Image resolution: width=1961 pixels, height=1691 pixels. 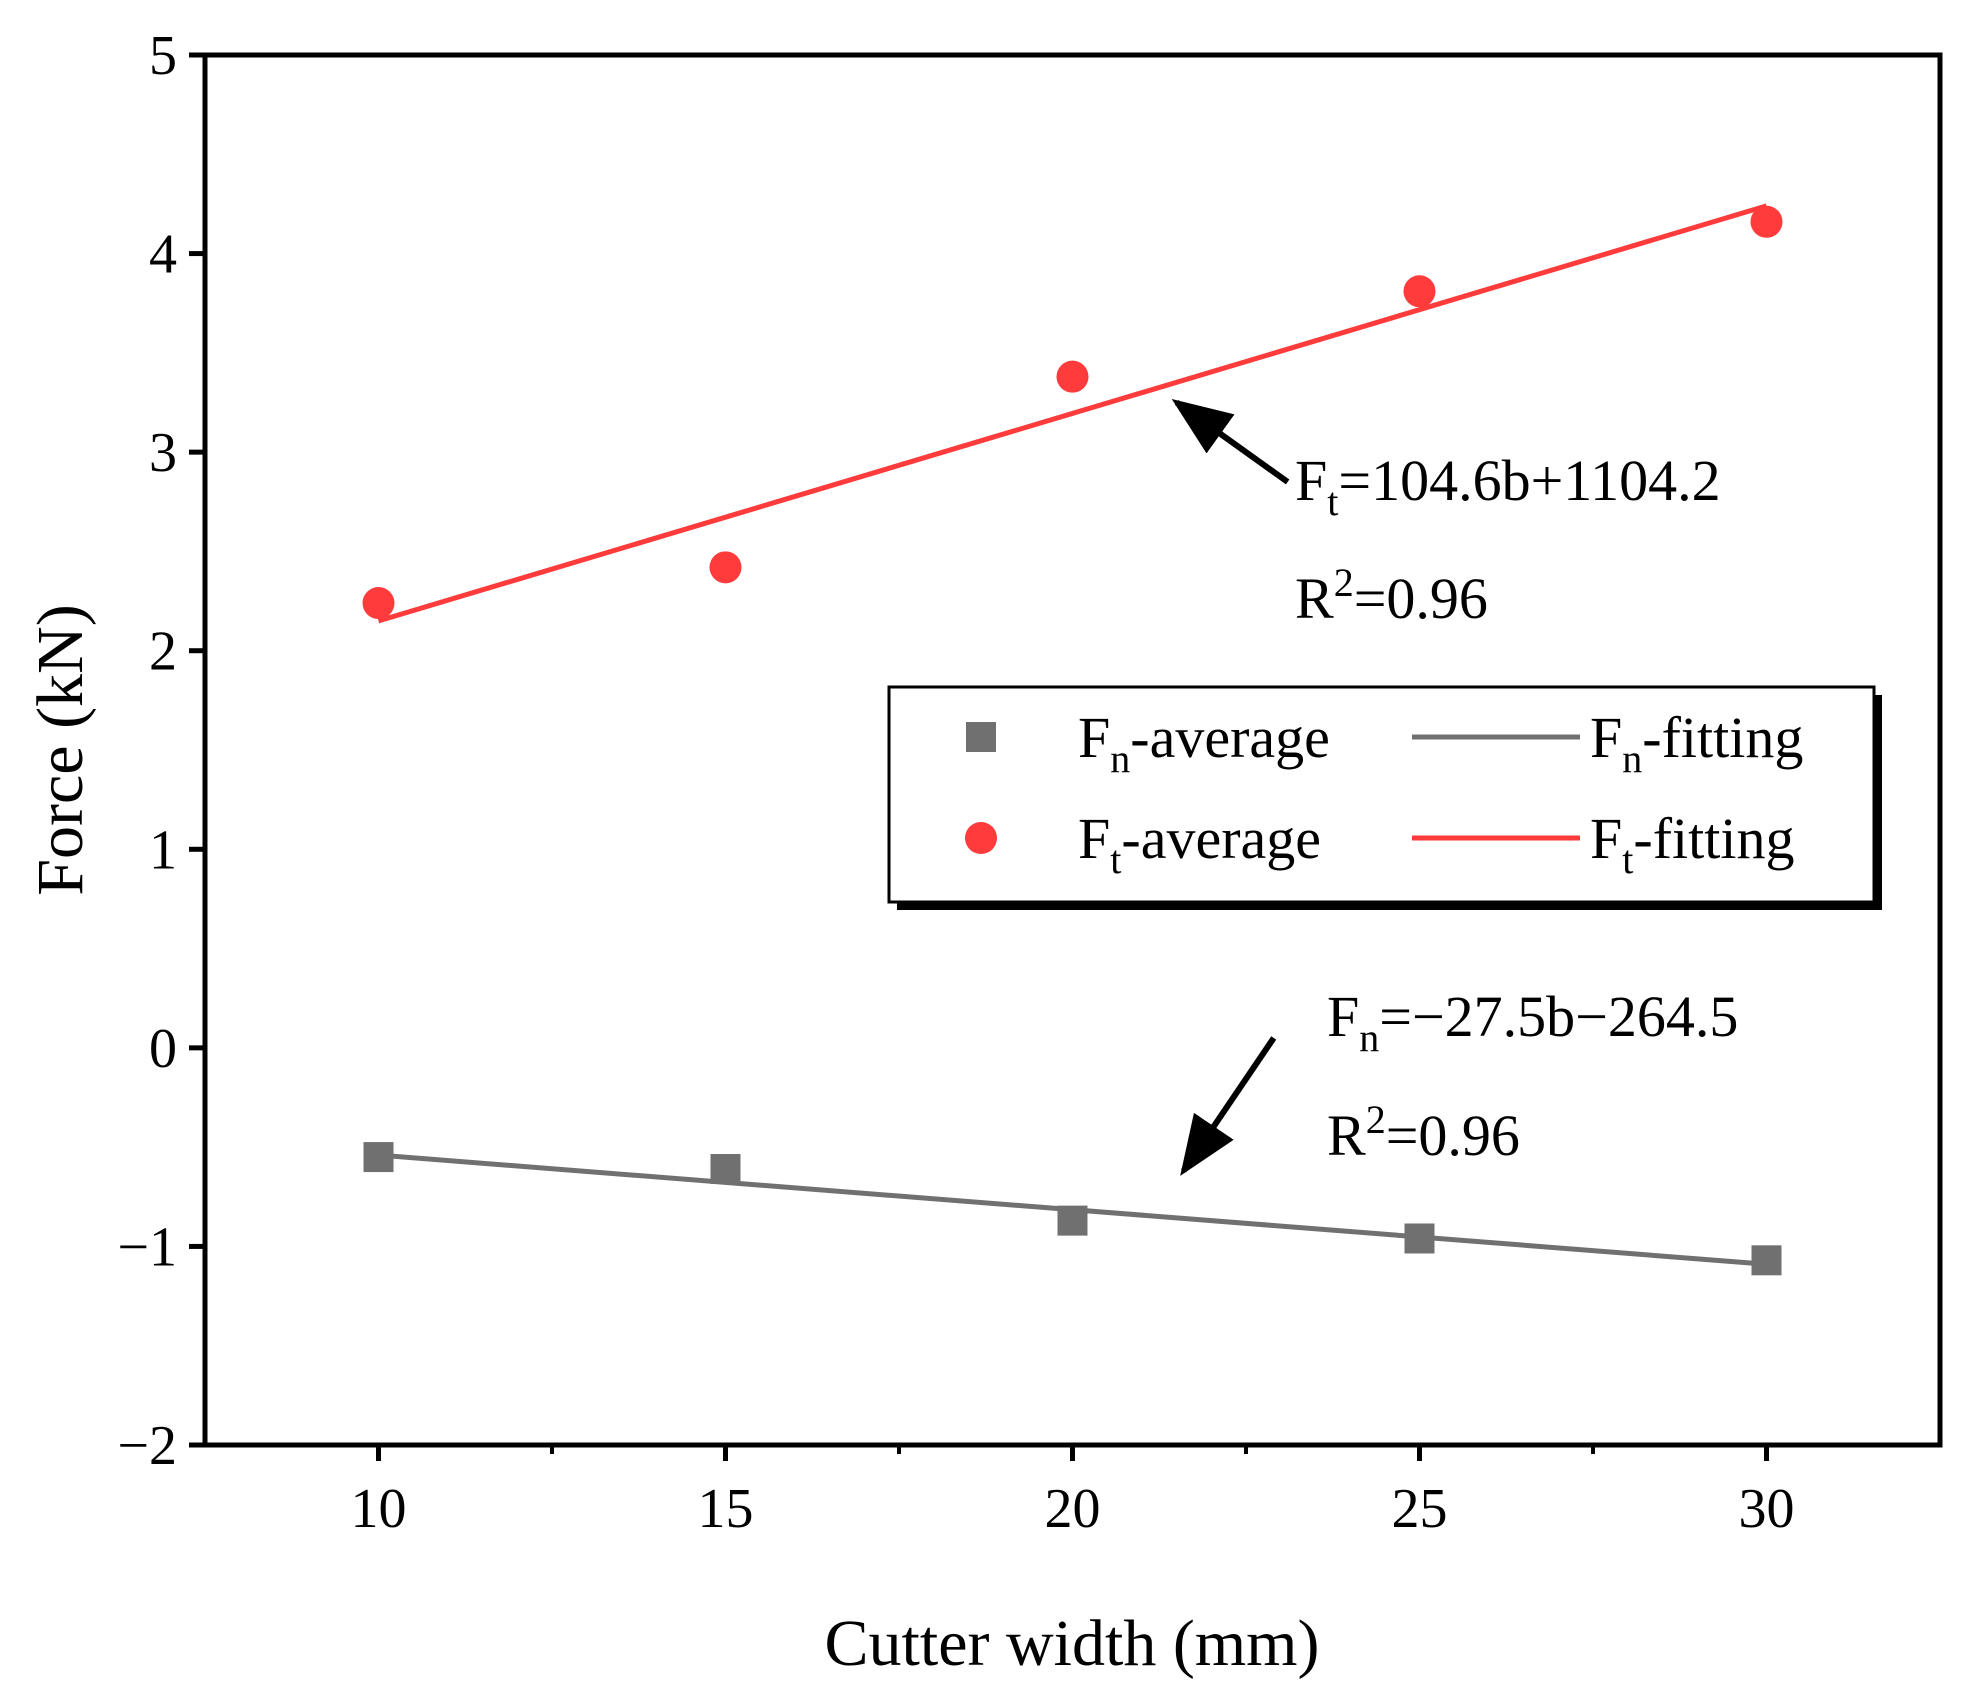 What do you see at coordinates (163, 255) in the screenshot?
I see `y-tick-label: 4` at bounding box center [163, 255].